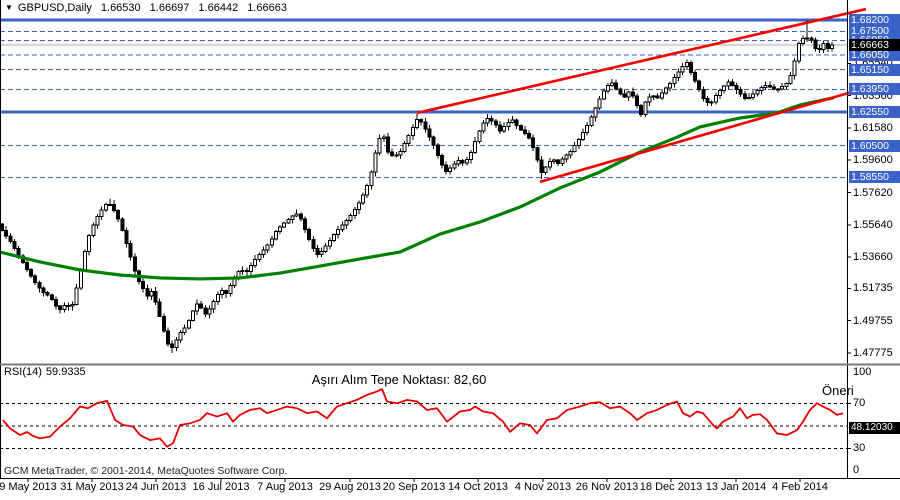  What do you see at coordinates (65, 372) in the screenshot?
I see `rsi-value: 59.9335` at bounding box center [65, 372].